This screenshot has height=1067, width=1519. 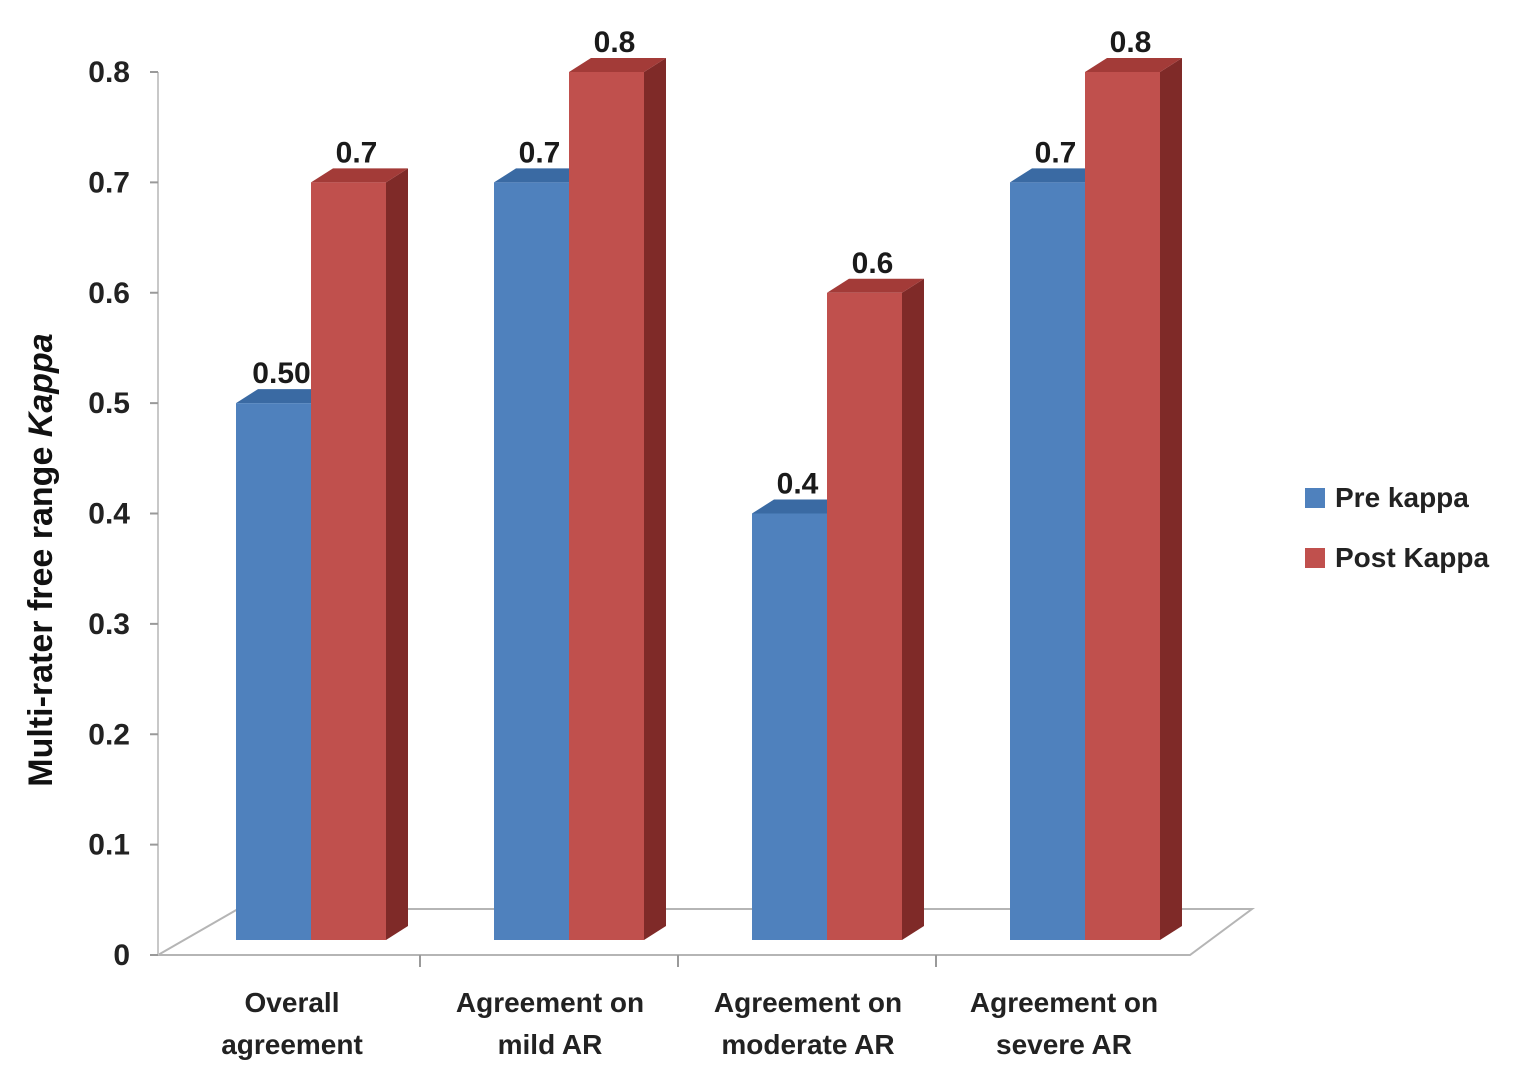 What do you see at coordinates (1397, 527) in the screenshot?
I see `legend: Pre kappa Post Kappa` at bounding box center [1397, 527].